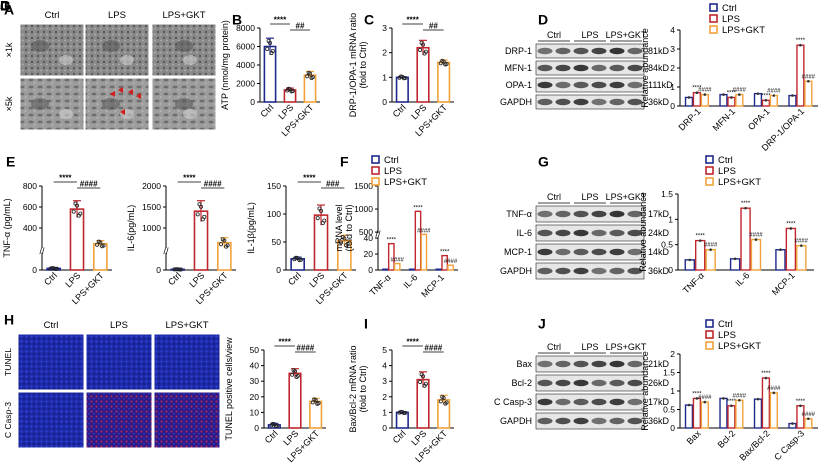 The width and height of the screenshot is (825, 464). Describe the element at coordinates (659, 252) in the screenshot. I see `blot-kd-label: 14kD` at that location.